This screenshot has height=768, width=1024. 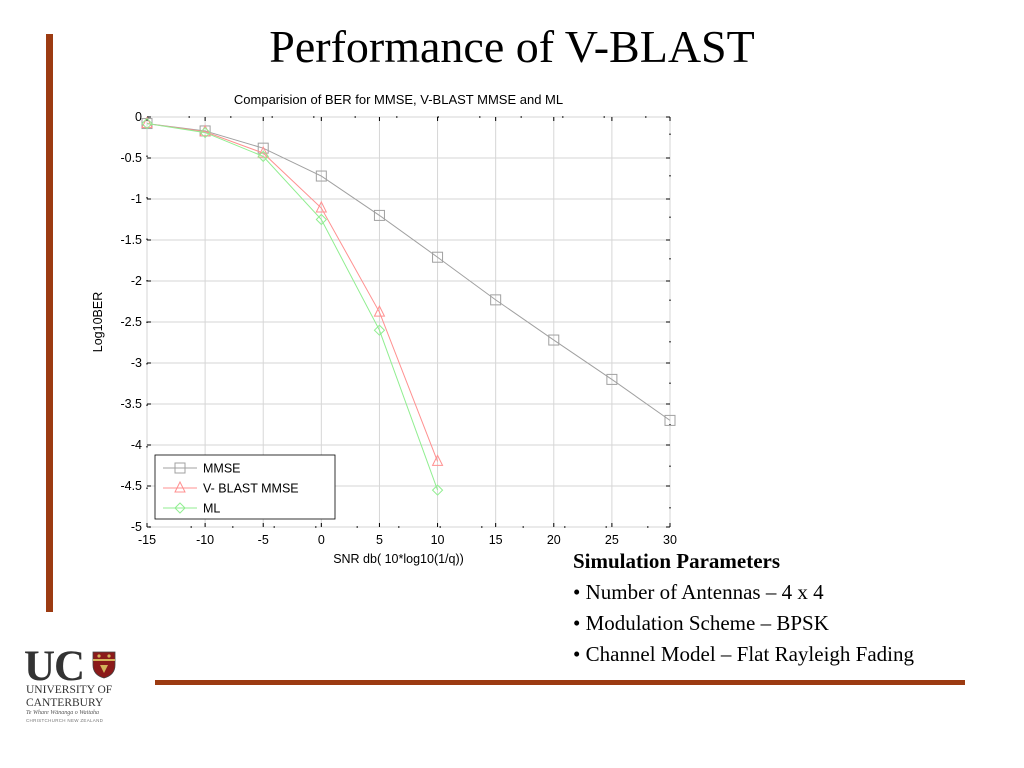 I want to click on parameter-item: • Modulation Scheme – BPSK, so click(x=701, y=623).